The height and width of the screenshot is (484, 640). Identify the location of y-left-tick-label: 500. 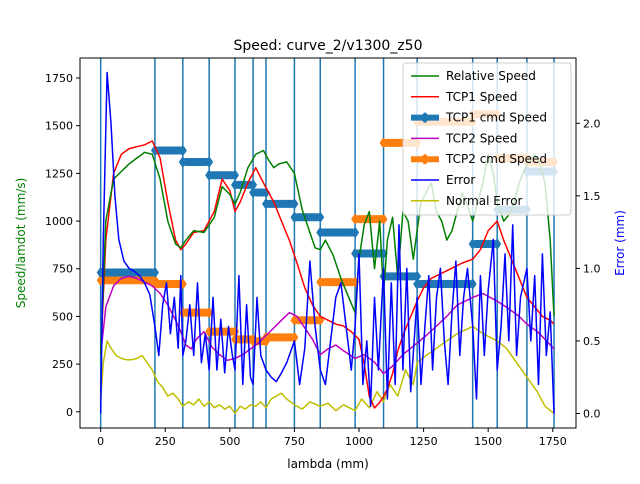
(62, 316).